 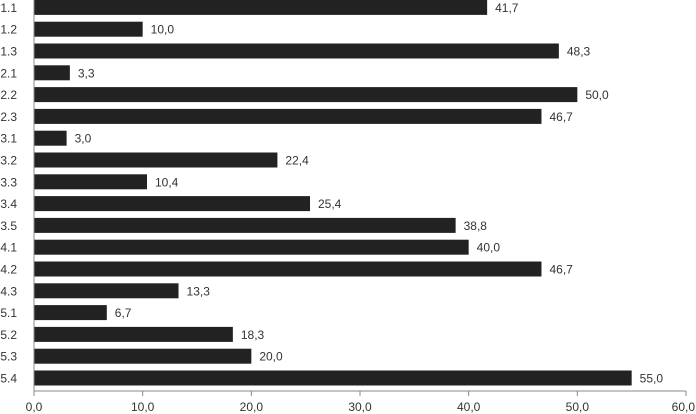 I want to click on category-label-4.2: 4.2, so click(x=8, y=270).